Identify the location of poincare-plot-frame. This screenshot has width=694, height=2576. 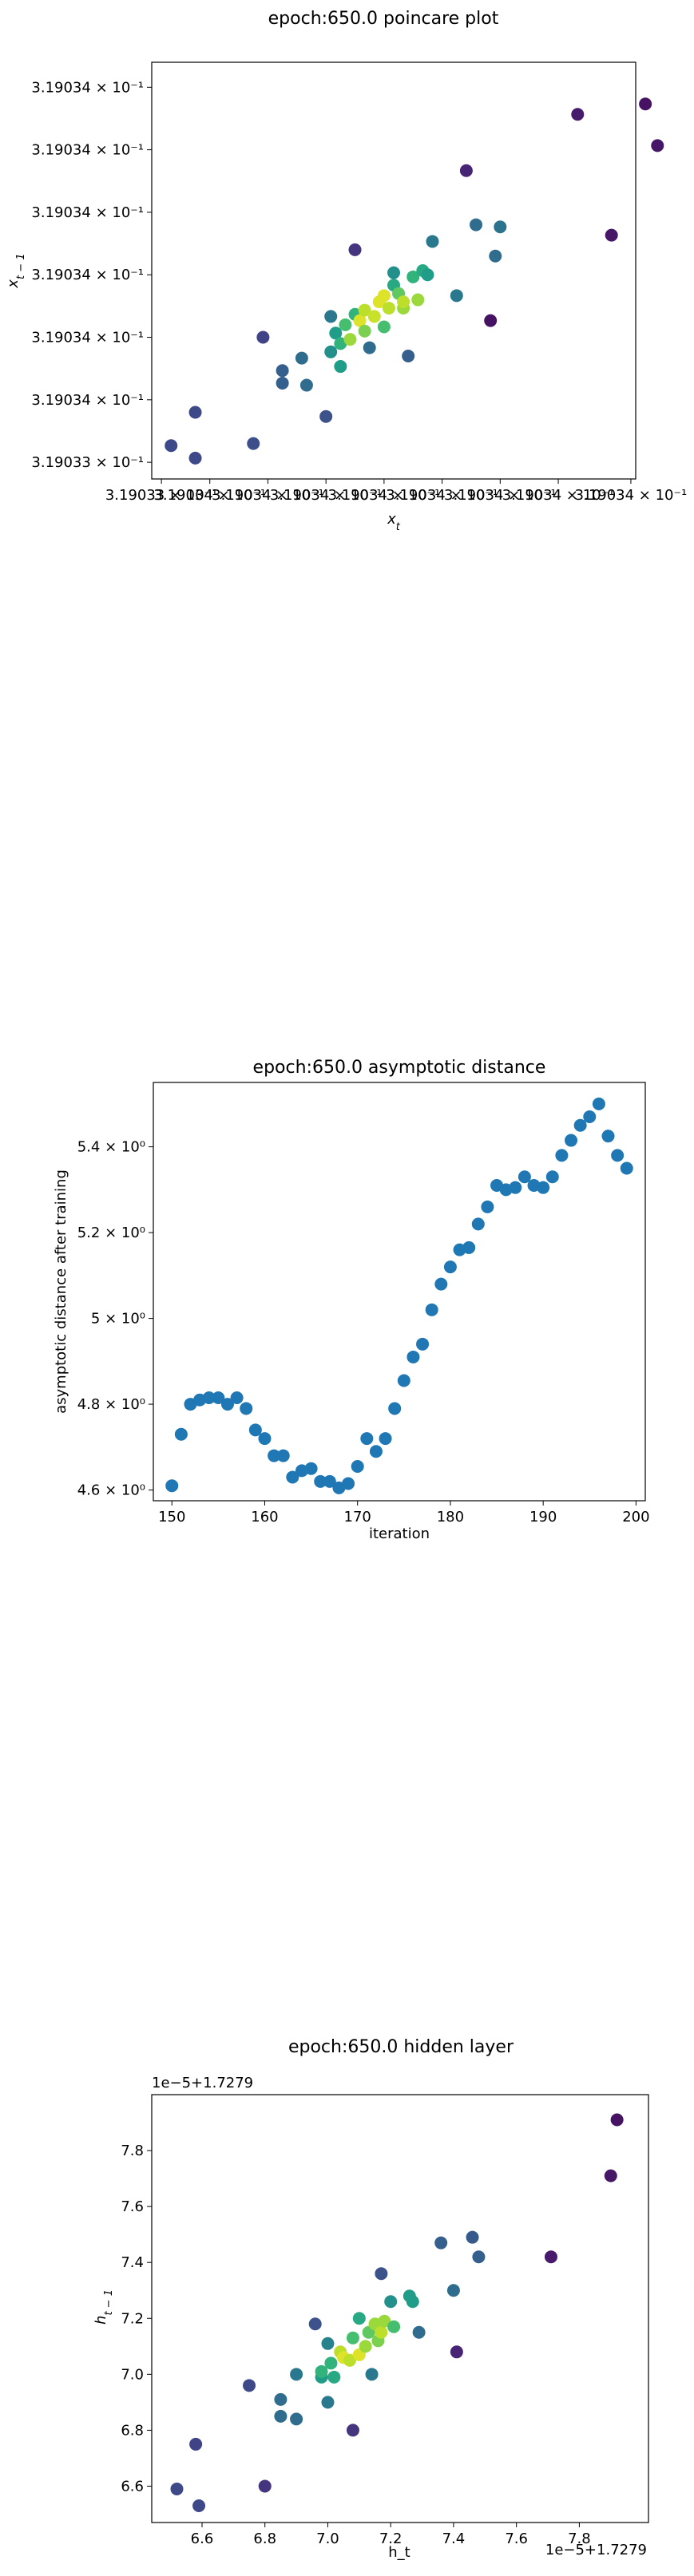
(393, 271).